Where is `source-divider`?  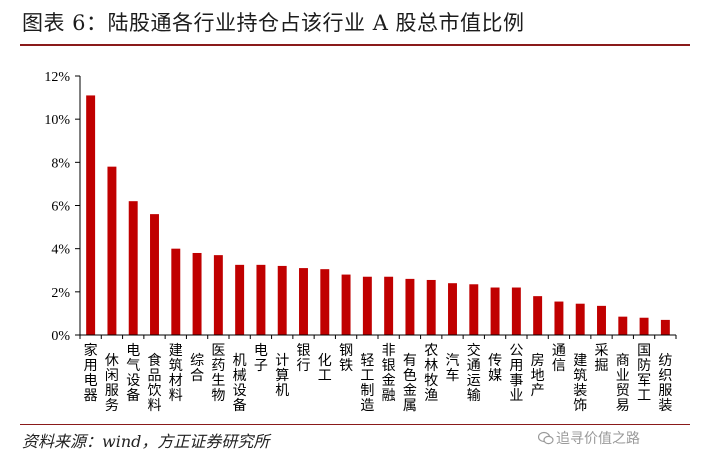 source-divider is located at coordinates (355, 424).